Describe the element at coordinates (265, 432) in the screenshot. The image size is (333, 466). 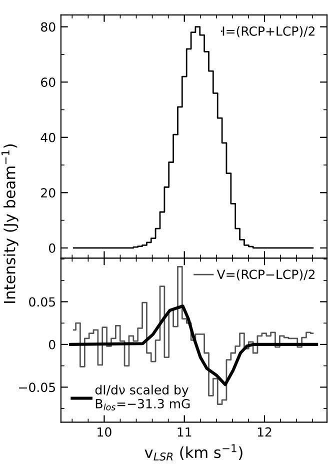
I see `x-tick-label: 12` at that location.